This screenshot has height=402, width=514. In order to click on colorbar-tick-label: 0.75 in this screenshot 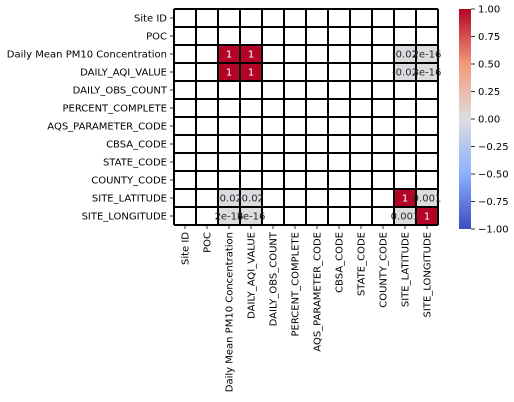, I will do `click(489, 37)`.